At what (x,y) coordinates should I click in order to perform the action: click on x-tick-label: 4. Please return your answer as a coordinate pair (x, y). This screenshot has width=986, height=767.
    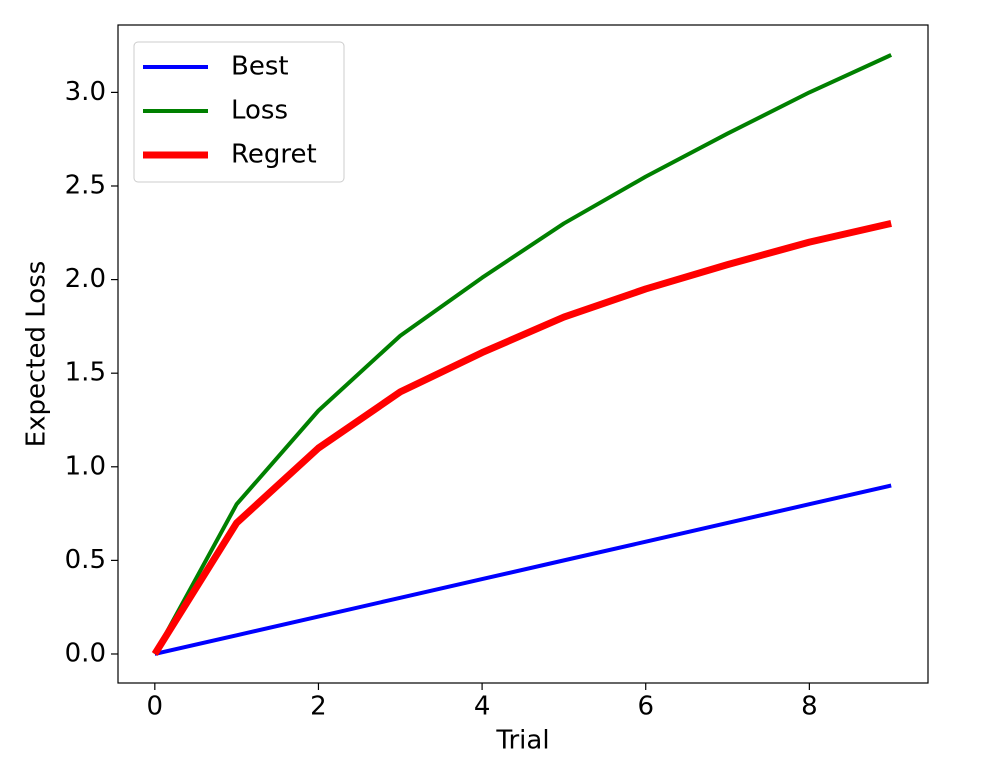
    Looking at the image, I should click on (482, 707).